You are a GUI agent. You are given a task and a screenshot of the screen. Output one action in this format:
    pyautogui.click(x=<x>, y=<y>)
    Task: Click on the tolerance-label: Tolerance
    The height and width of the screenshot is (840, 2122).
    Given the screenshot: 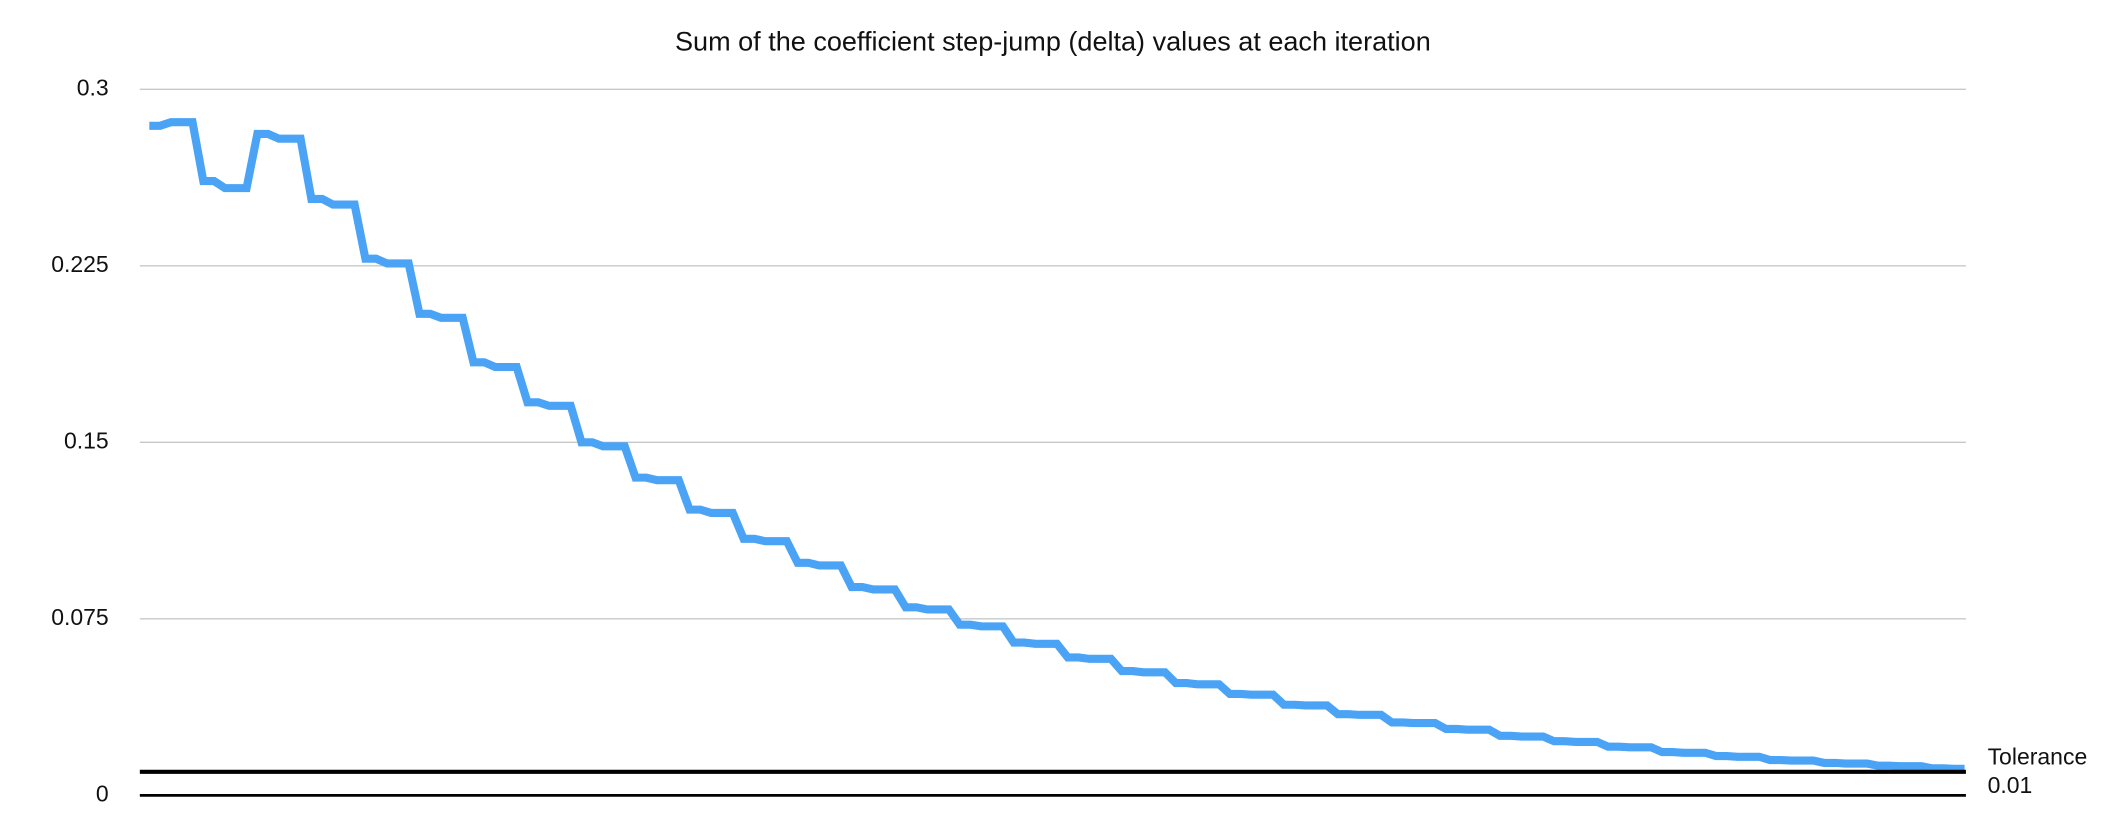 What is the action you would take?
    pyautogui.click(x=2038, y=756)
    